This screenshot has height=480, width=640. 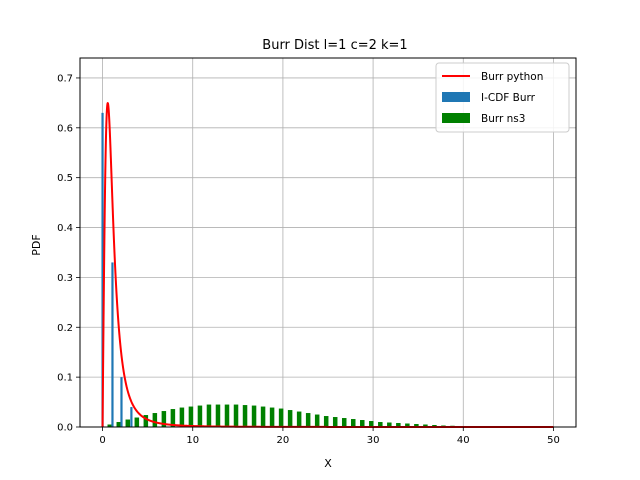 What do you see at coordinates (456, 97) in the screenshot?
I see `legend-swatch-icdf` at bounding box center [456, 97].